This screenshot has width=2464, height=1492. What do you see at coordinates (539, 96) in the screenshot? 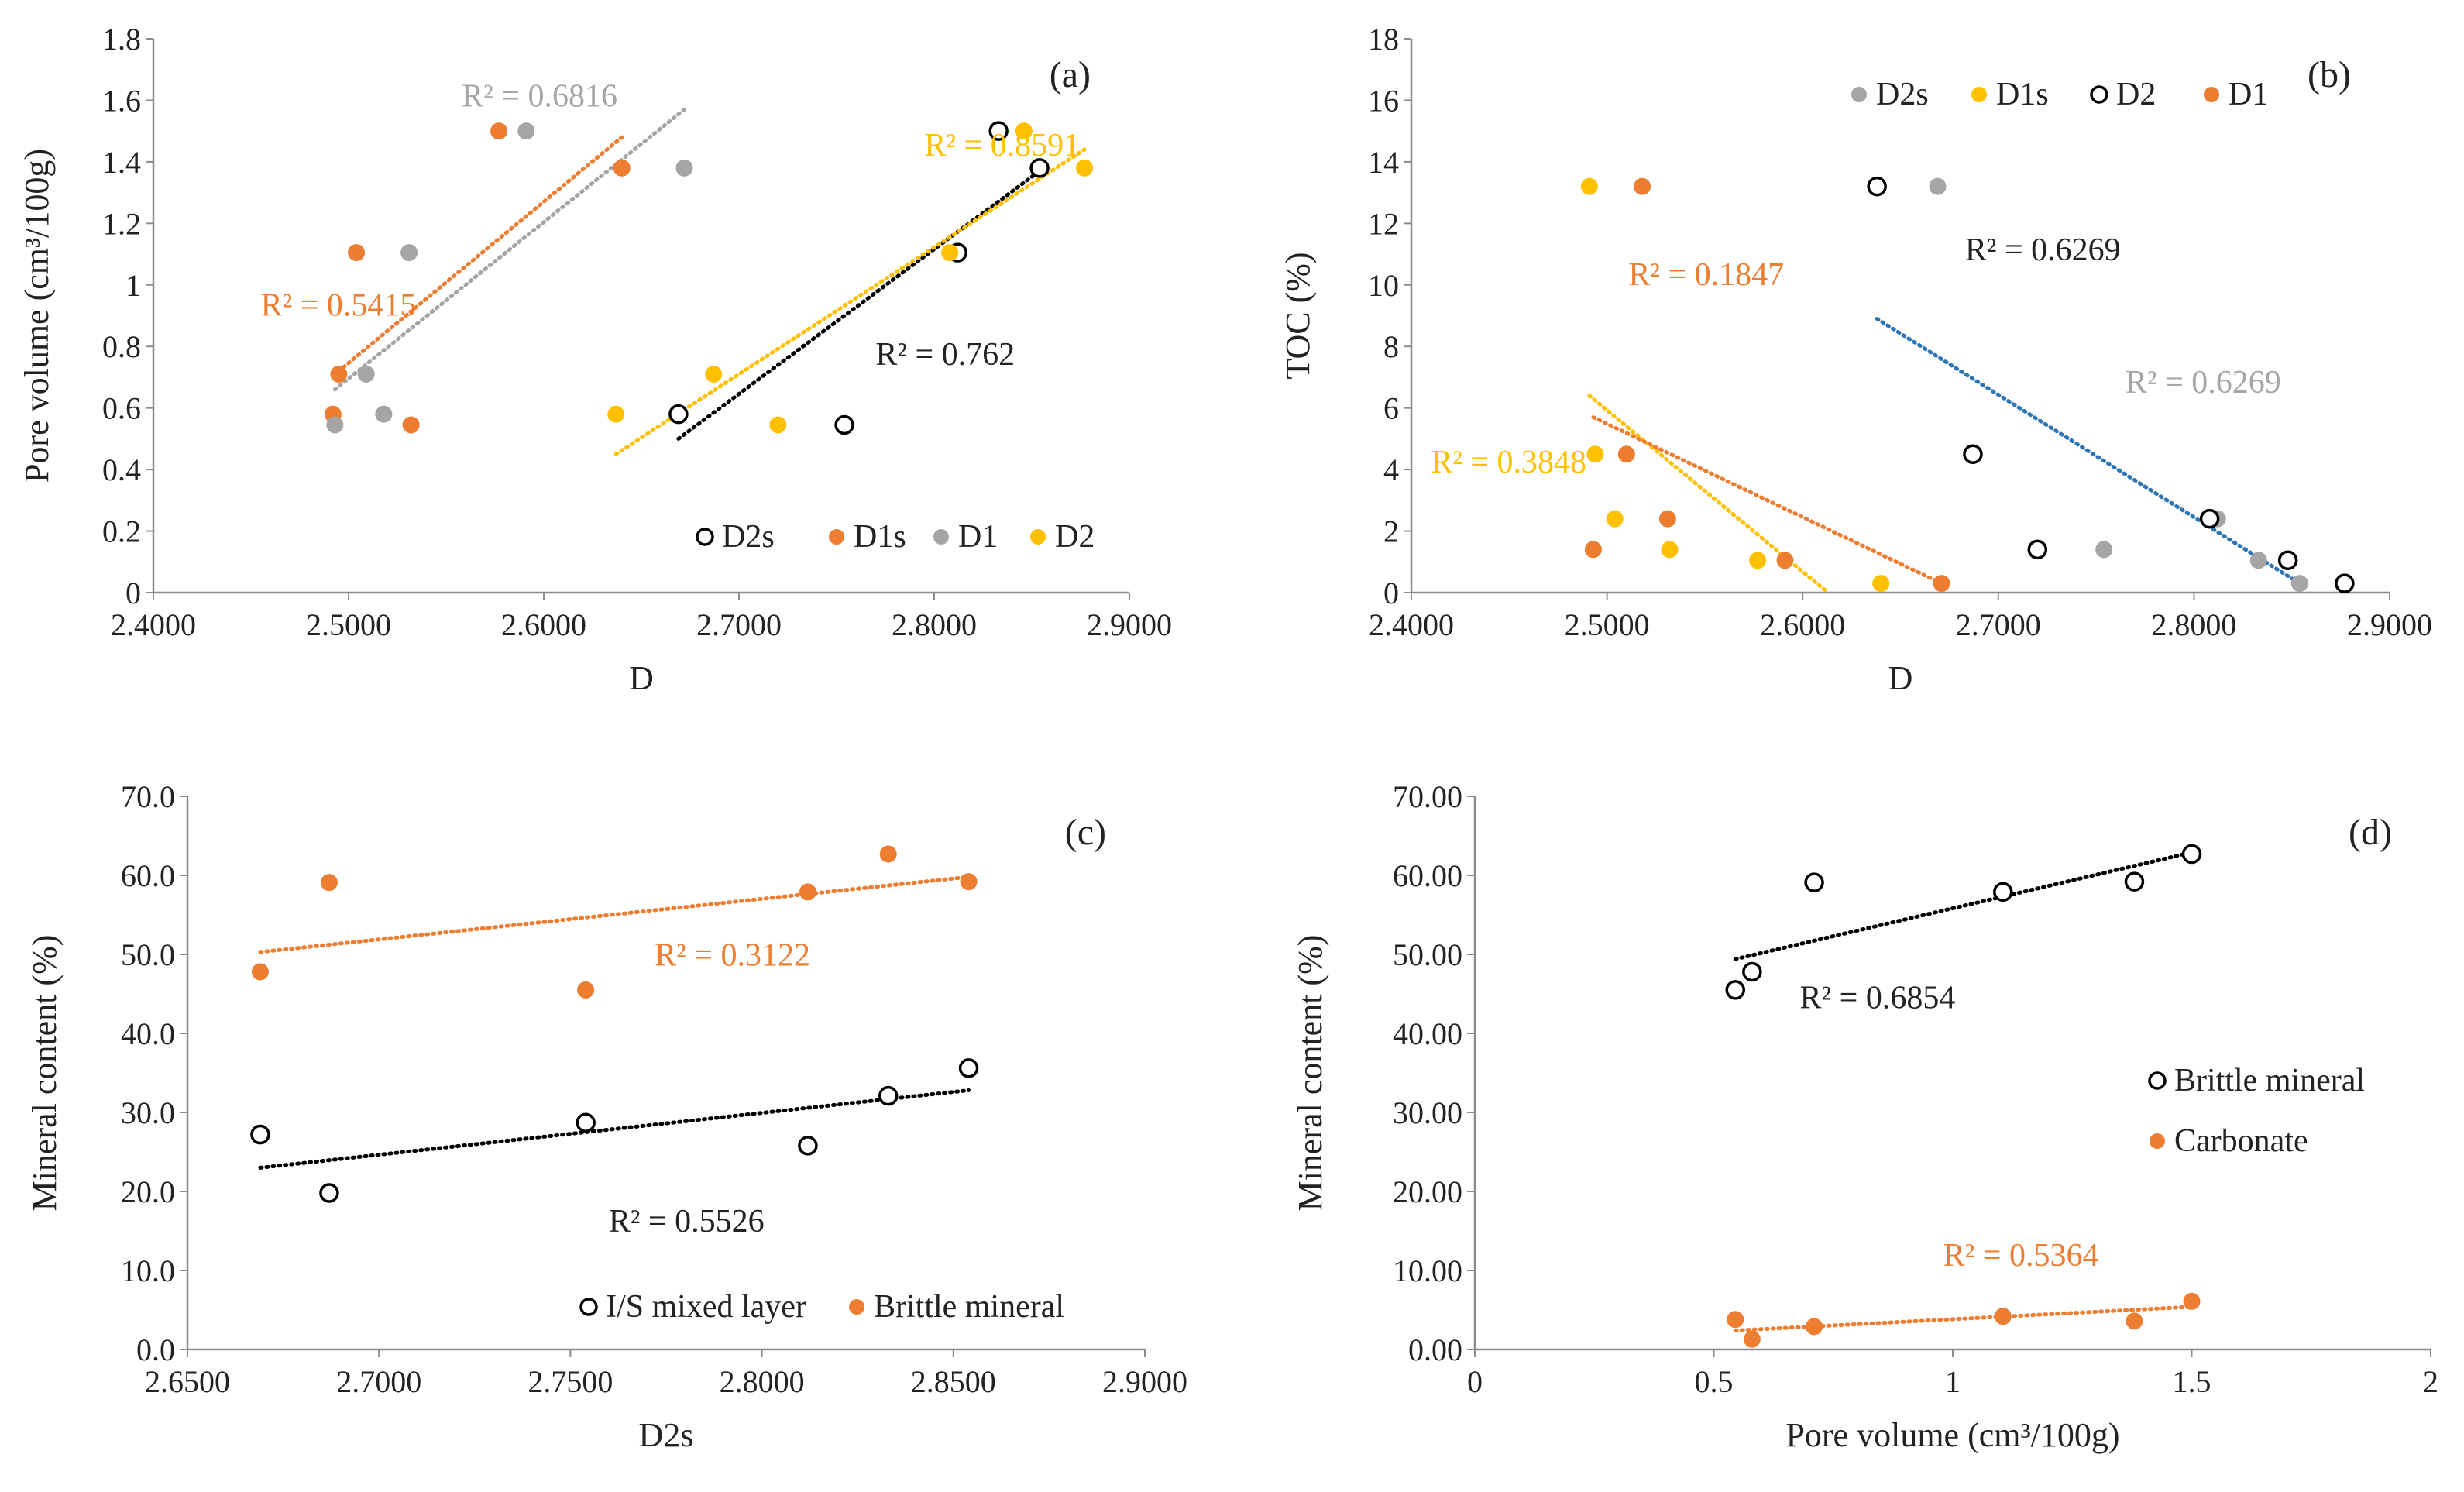
I see `r-squared-label: R² = 0.6816` at bounding box center [539, 96].